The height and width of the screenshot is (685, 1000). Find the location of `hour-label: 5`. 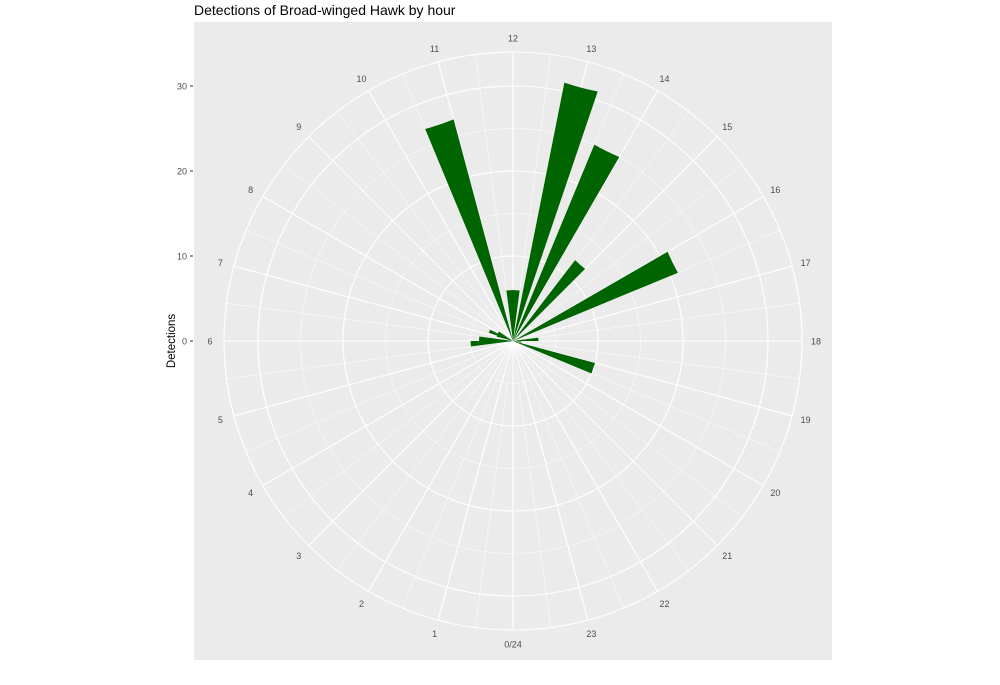

hour-label: 5 is located at coordinates (220, 420).